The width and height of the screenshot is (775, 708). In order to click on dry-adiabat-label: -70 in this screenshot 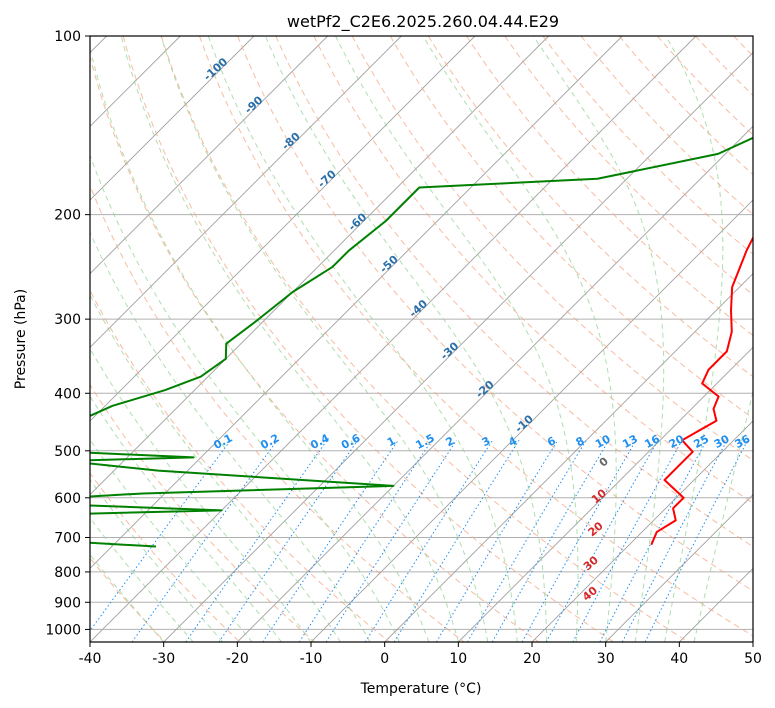, I will do `click(327, 178)`.